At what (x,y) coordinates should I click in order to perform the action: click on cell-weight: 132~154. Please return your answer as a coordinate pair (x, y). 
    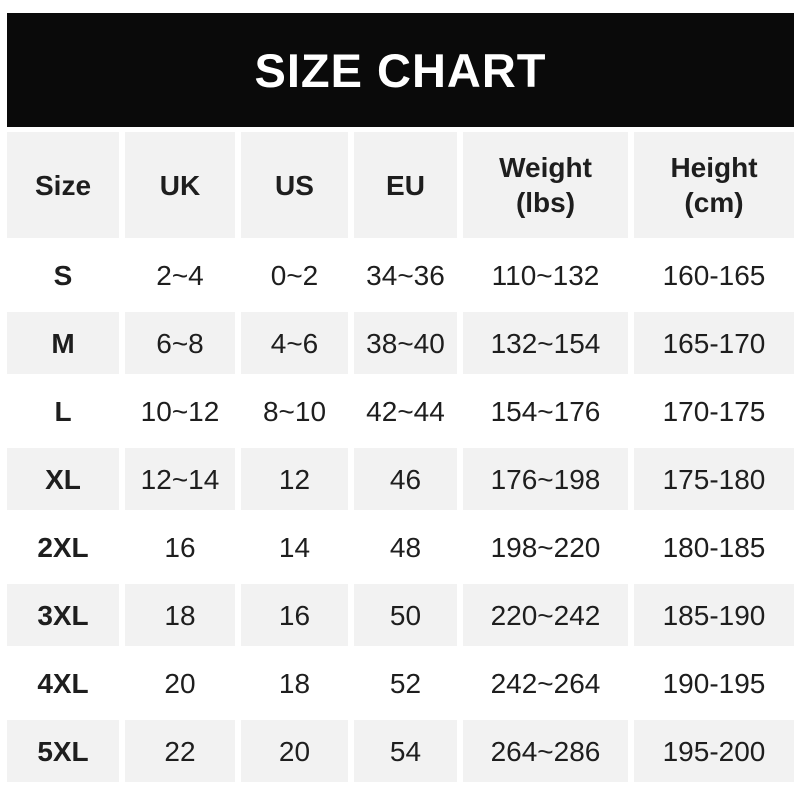
    Looking at the image, I should click on (545, 343).